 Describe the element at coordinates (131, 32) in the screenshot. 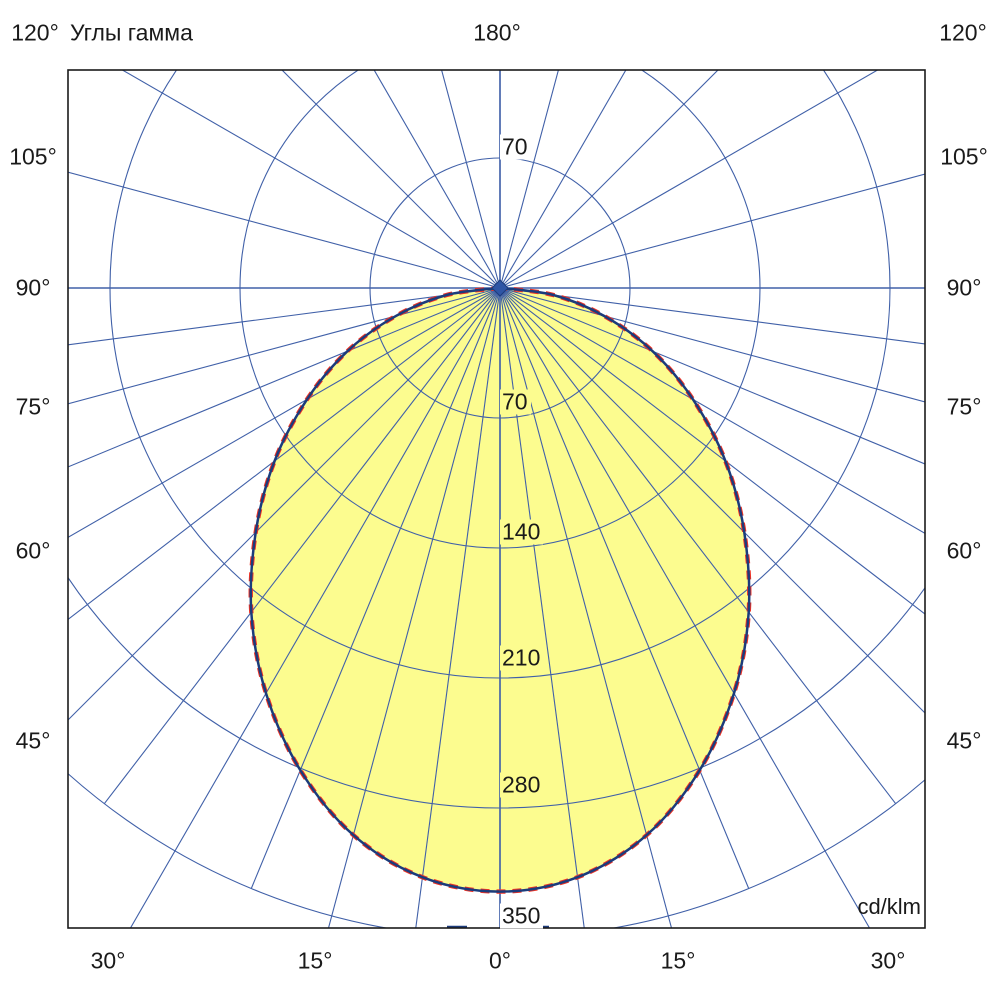

I see `chart-title: Углы гамма` at that location.